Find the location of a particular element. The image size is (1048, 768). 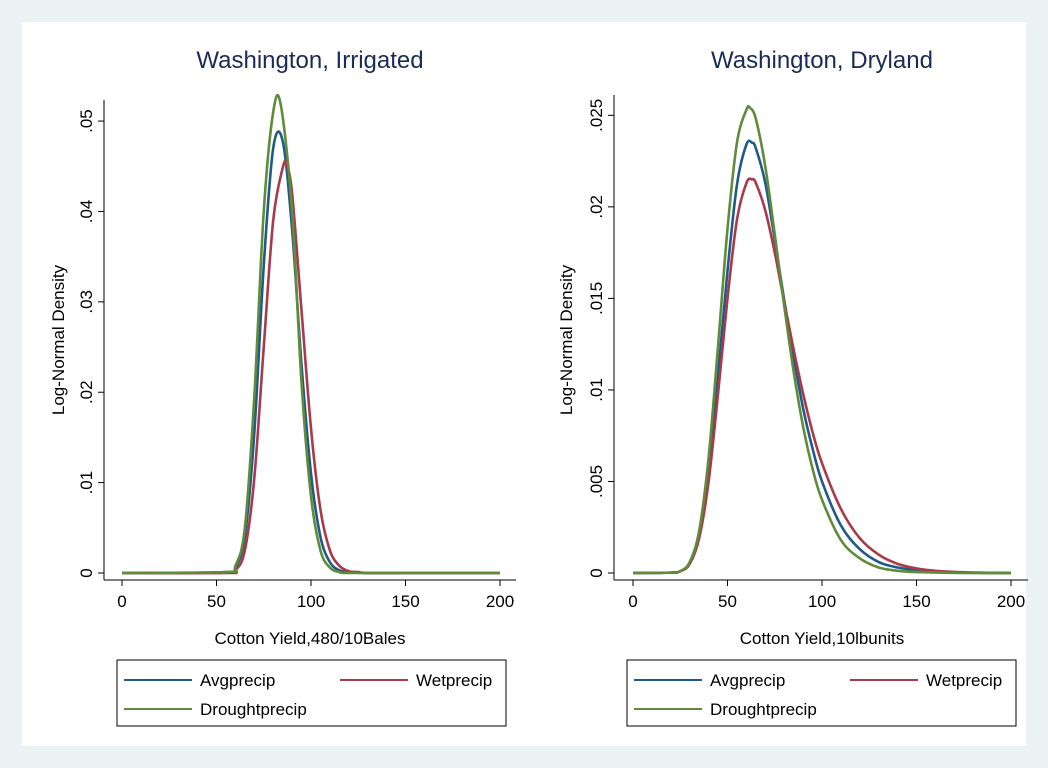

y-tick-label: .015 is located at coordinates (596, 298).